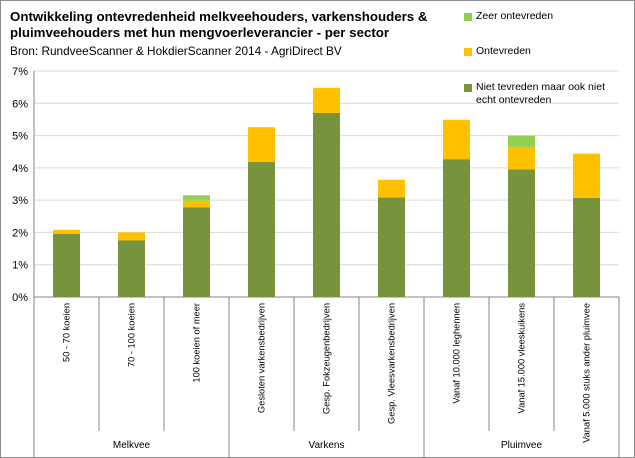 This screenshot has width=635, height=458. I want to click on group-label: Melkvee, so click(132, 445).